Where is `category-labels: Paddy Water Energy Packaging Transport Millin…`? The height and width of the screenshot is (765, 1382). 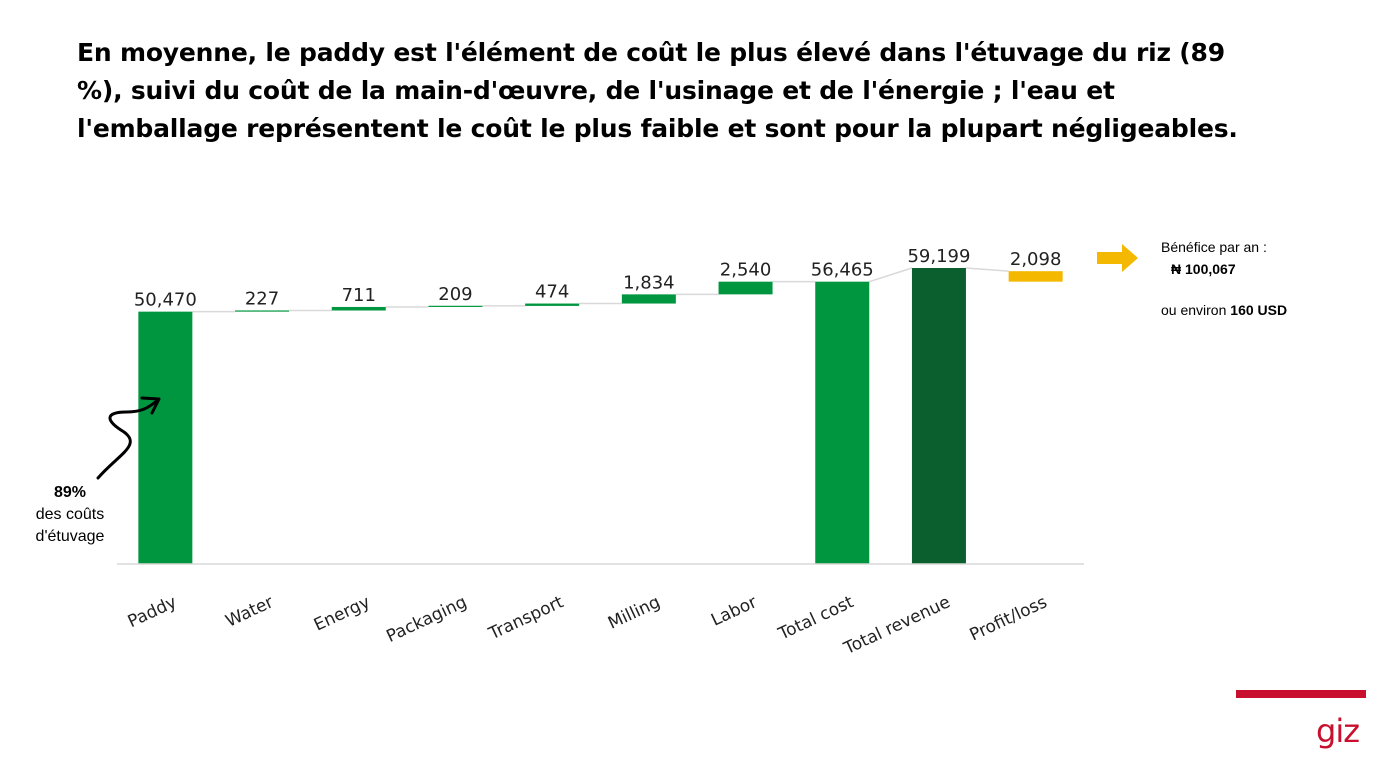
category-labels: Paddy Water Energy Packaging Transport Millin… is located at coordinates (588, 625).